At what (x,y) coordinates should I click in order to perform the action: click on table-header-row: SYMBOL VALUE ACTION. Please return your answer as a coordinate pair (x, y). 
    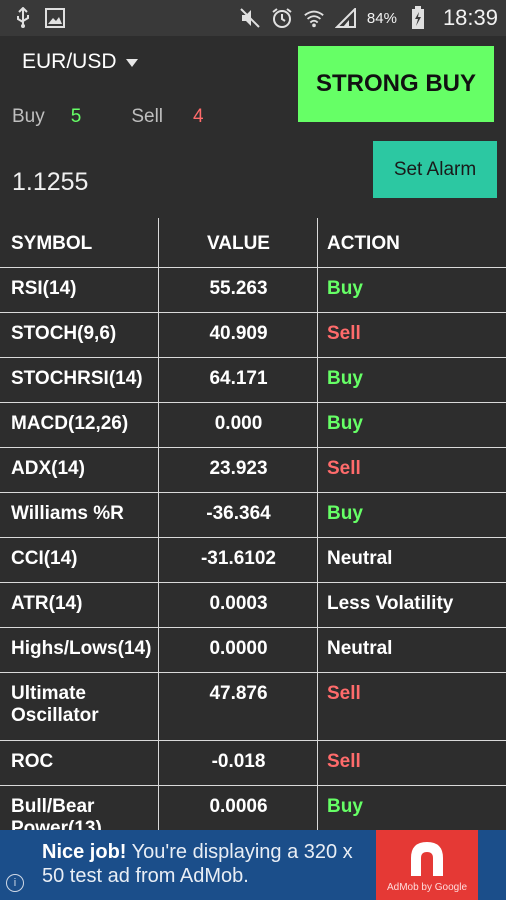
    Looking at the image, I should click on (253, 243).